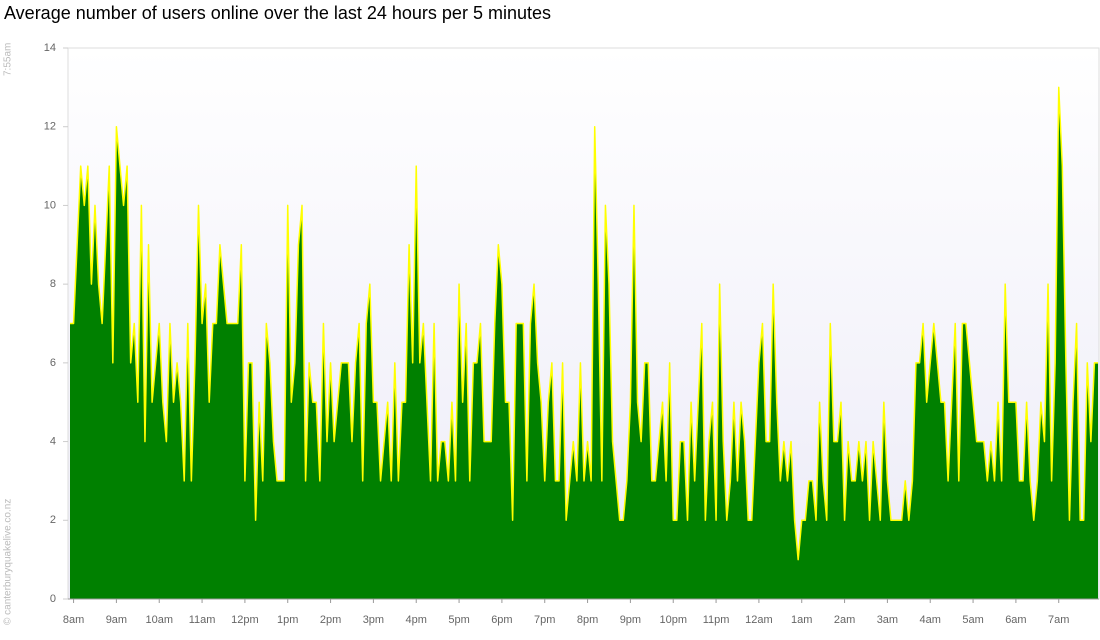 The width and height of the screenshot is (1100, 640). I want to click on y-tick-label: 10, so click(50, 205).